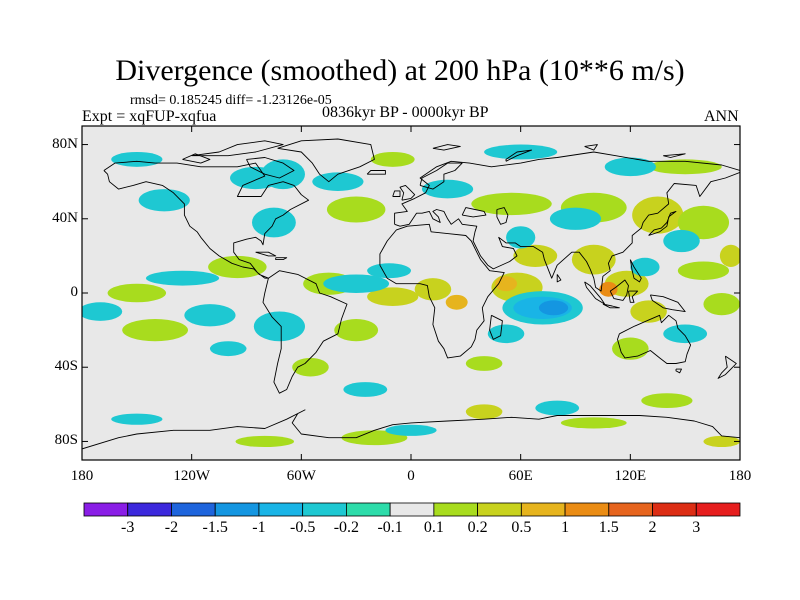 Image resolution: width=800 pixels, height=600 pixels. Describe the element at coordinates (608, 527) in the screenshot. I see `colorbar-label: 1.5` at that location.